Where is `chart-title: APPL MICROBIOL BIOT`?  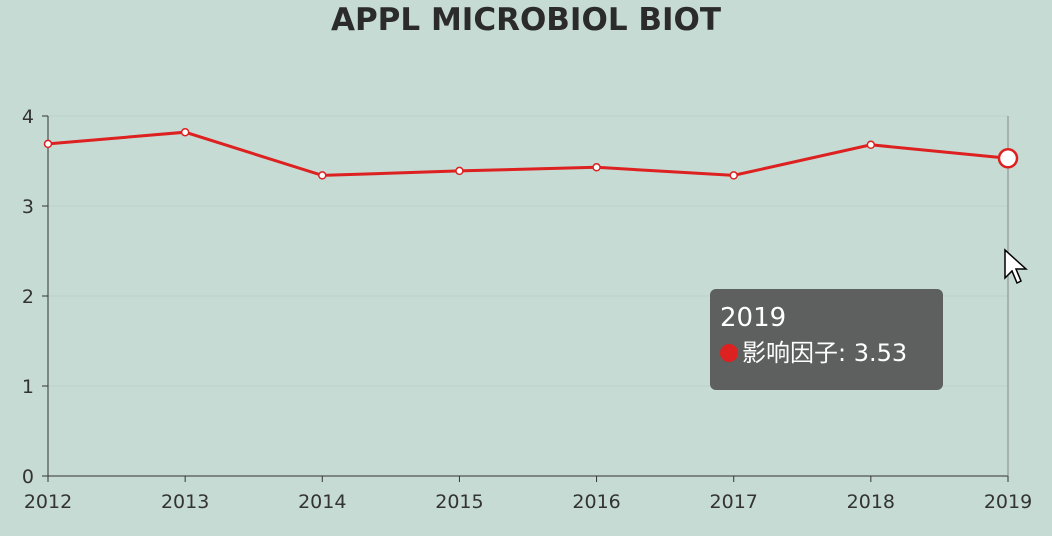 chart-title: APPL MICROBIOL BIOT is located at coordinates (526, 20).